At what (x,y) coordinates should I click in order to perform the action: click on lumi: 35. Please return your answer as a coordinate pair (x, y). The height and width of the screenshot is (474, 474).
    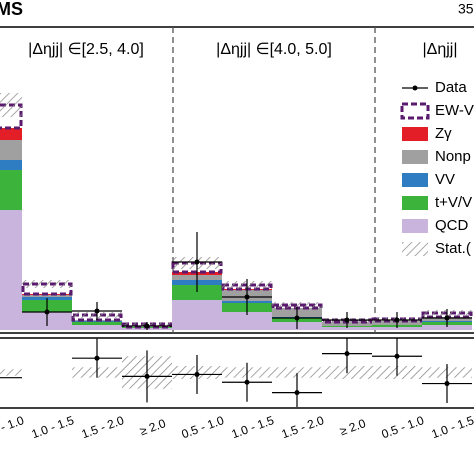
    Looking at the image, I should click on (466, 9).